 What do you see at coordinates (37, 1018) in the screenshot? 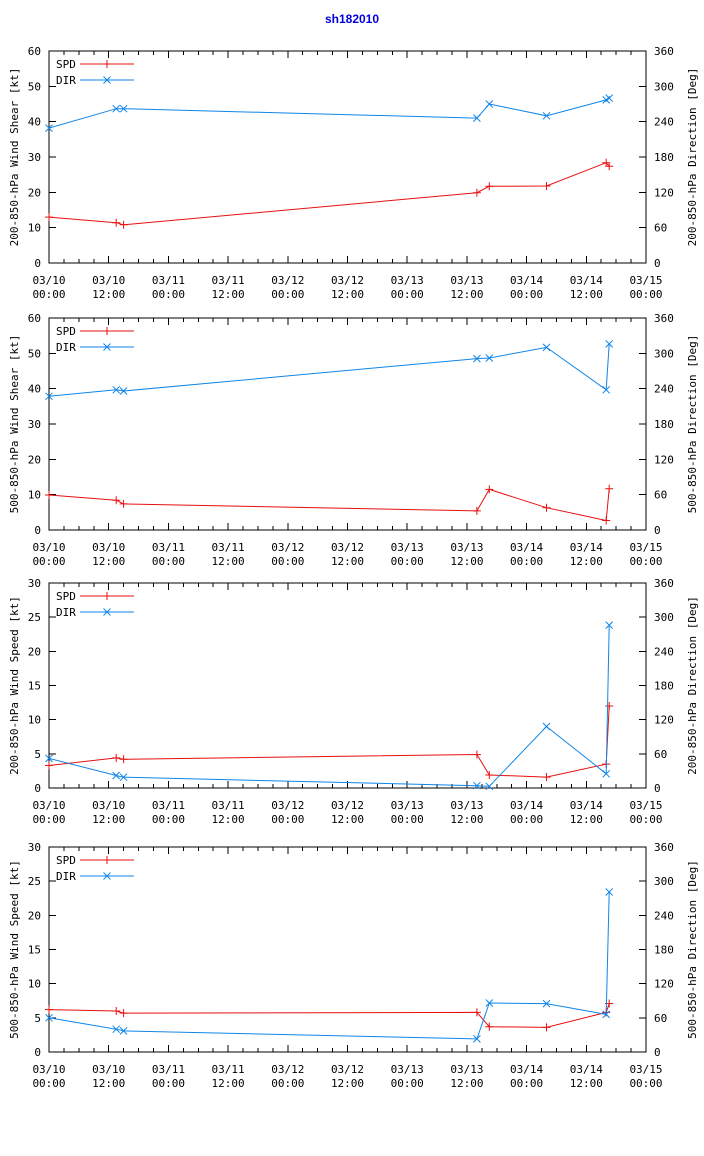
I see `y-left-tick-label: 5` at bounding box center [37, 1018].